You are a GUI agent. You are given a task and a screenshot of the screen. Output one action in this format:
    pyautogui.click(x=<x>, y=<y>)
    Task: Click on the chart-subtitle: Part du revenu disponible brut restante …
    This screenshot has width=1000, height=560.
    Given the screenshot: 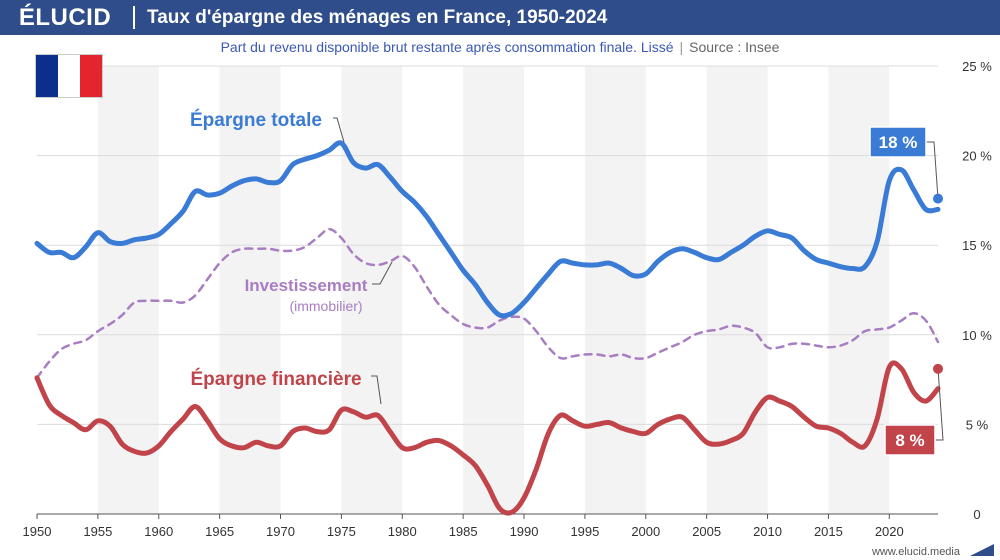 What is the action you would take?
    pyautogui.click(x=500, y=47)
    